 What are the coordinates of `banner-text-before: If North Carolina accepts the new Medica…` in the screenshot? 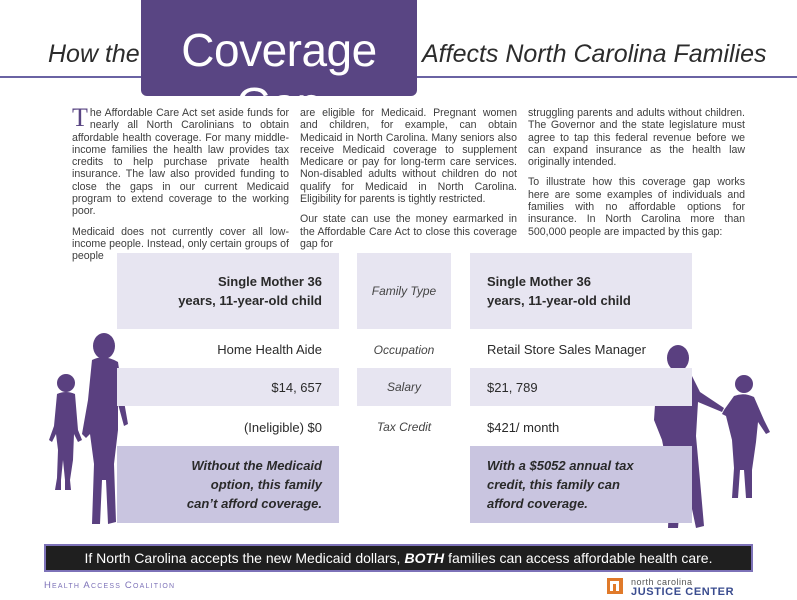 It's located at (242, 558).